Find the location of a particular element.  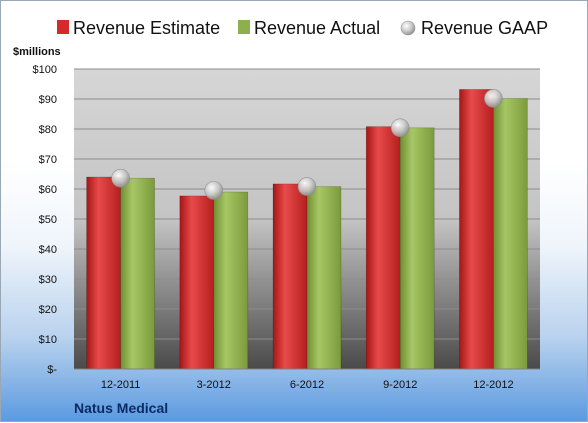

y-tick-label: $90 is located at coordinates (48, 100).